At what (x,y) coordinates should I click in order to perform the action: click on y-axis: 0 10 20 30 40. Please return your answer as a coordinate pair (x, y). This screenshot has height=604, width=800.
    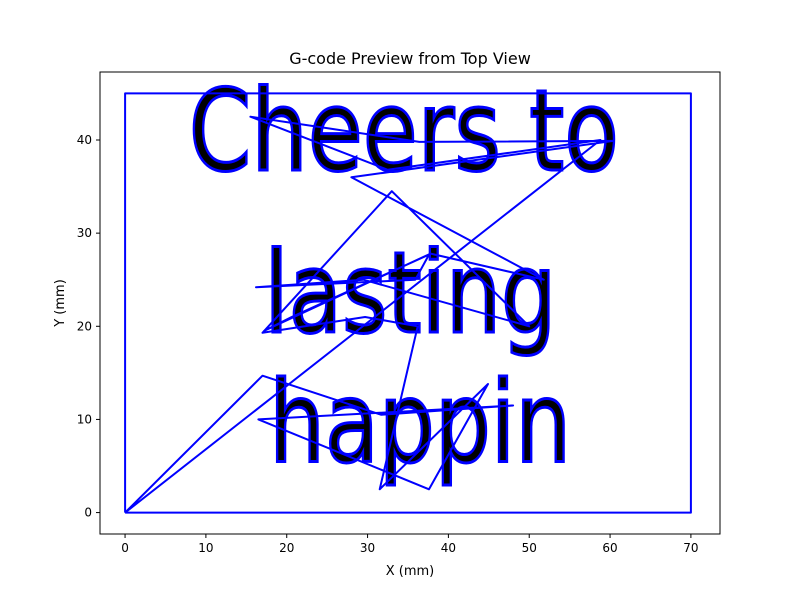
    Looking at the image, I should click on (88, 326).